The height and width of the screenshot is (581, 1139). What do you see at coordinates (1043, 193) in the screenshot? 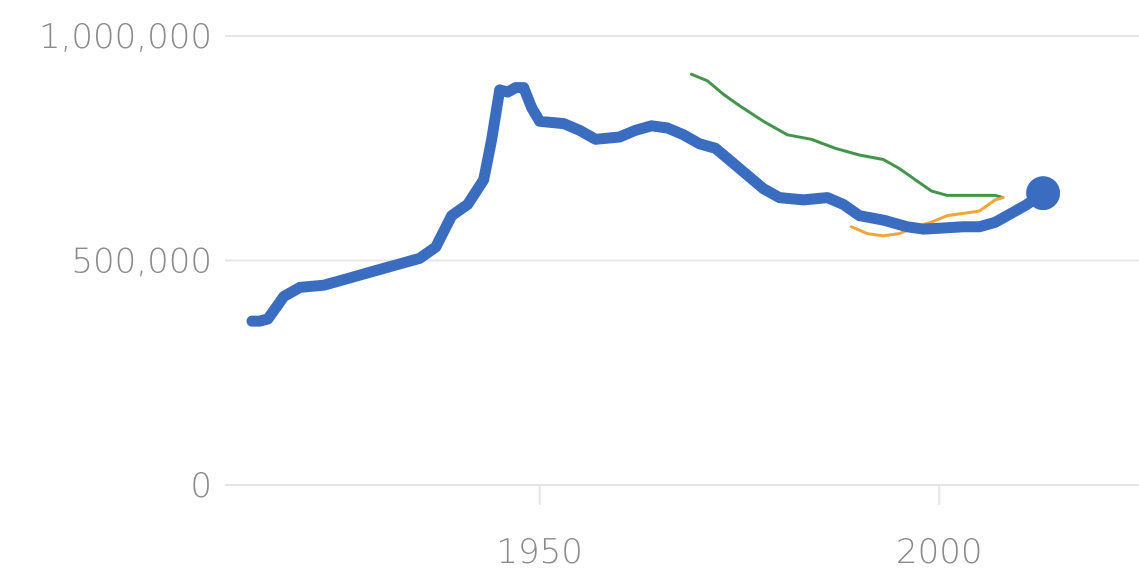
I see `series-end-marker` at bounding box center [1043, 193].